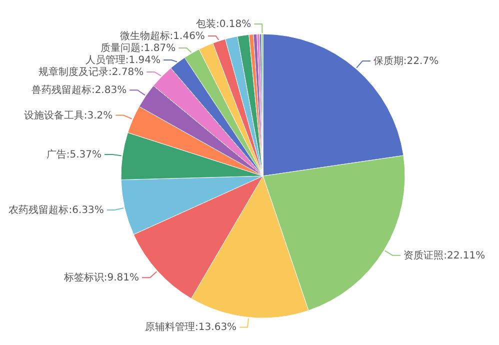 This screenshot has height=345, width=499. Describe the element at coordinates (101, 278) in the screenshot. I see `slice-label: 标签标识:9.81%` at that location.